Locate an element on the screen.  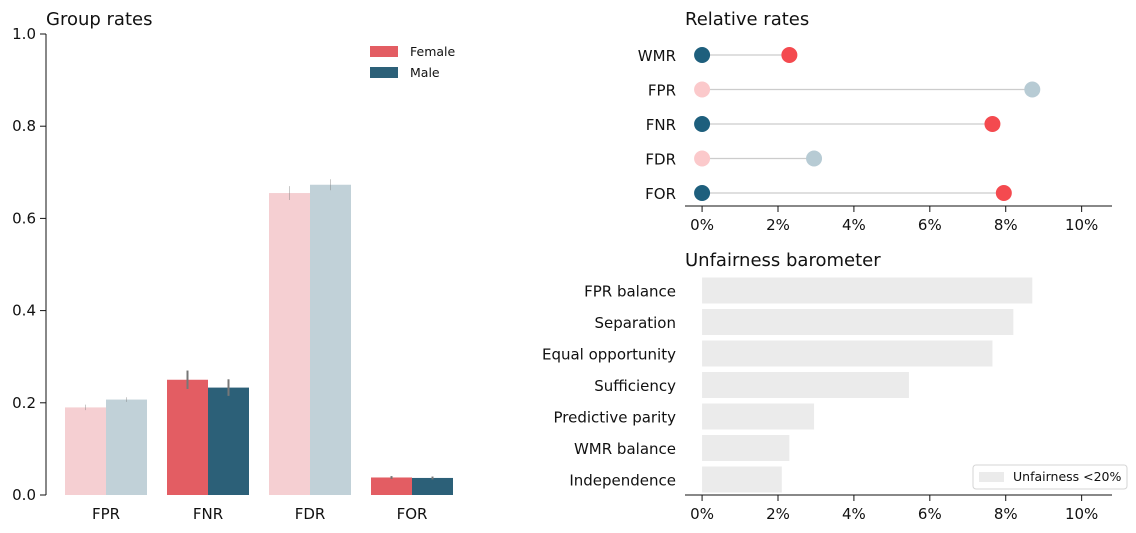
x-tick-label-fnr: FNR is located at coordinates (208, 514).